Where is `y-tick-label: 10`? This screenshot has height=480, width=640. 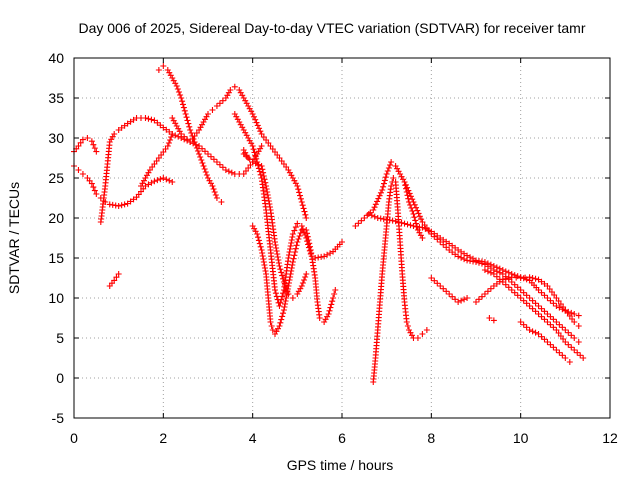 y-tick-label: 10 is located at coordinates (56, 298).